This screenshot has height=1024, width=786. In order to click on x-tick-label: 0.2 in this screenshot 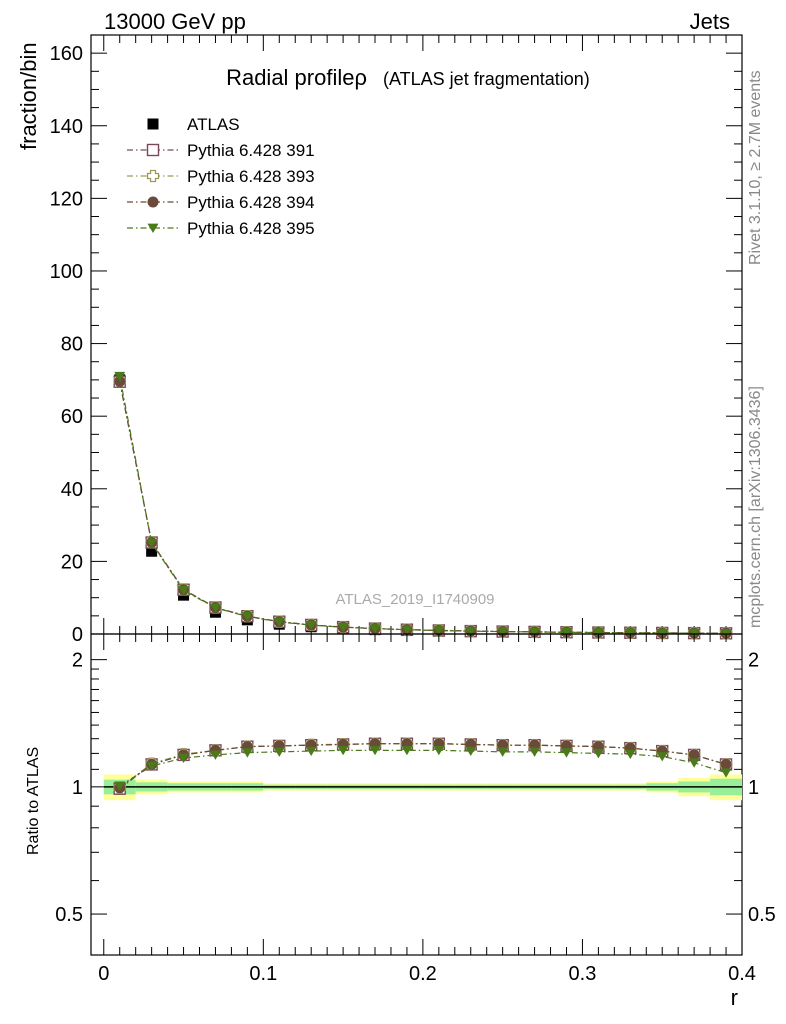, I will do `click(423, 974)`.